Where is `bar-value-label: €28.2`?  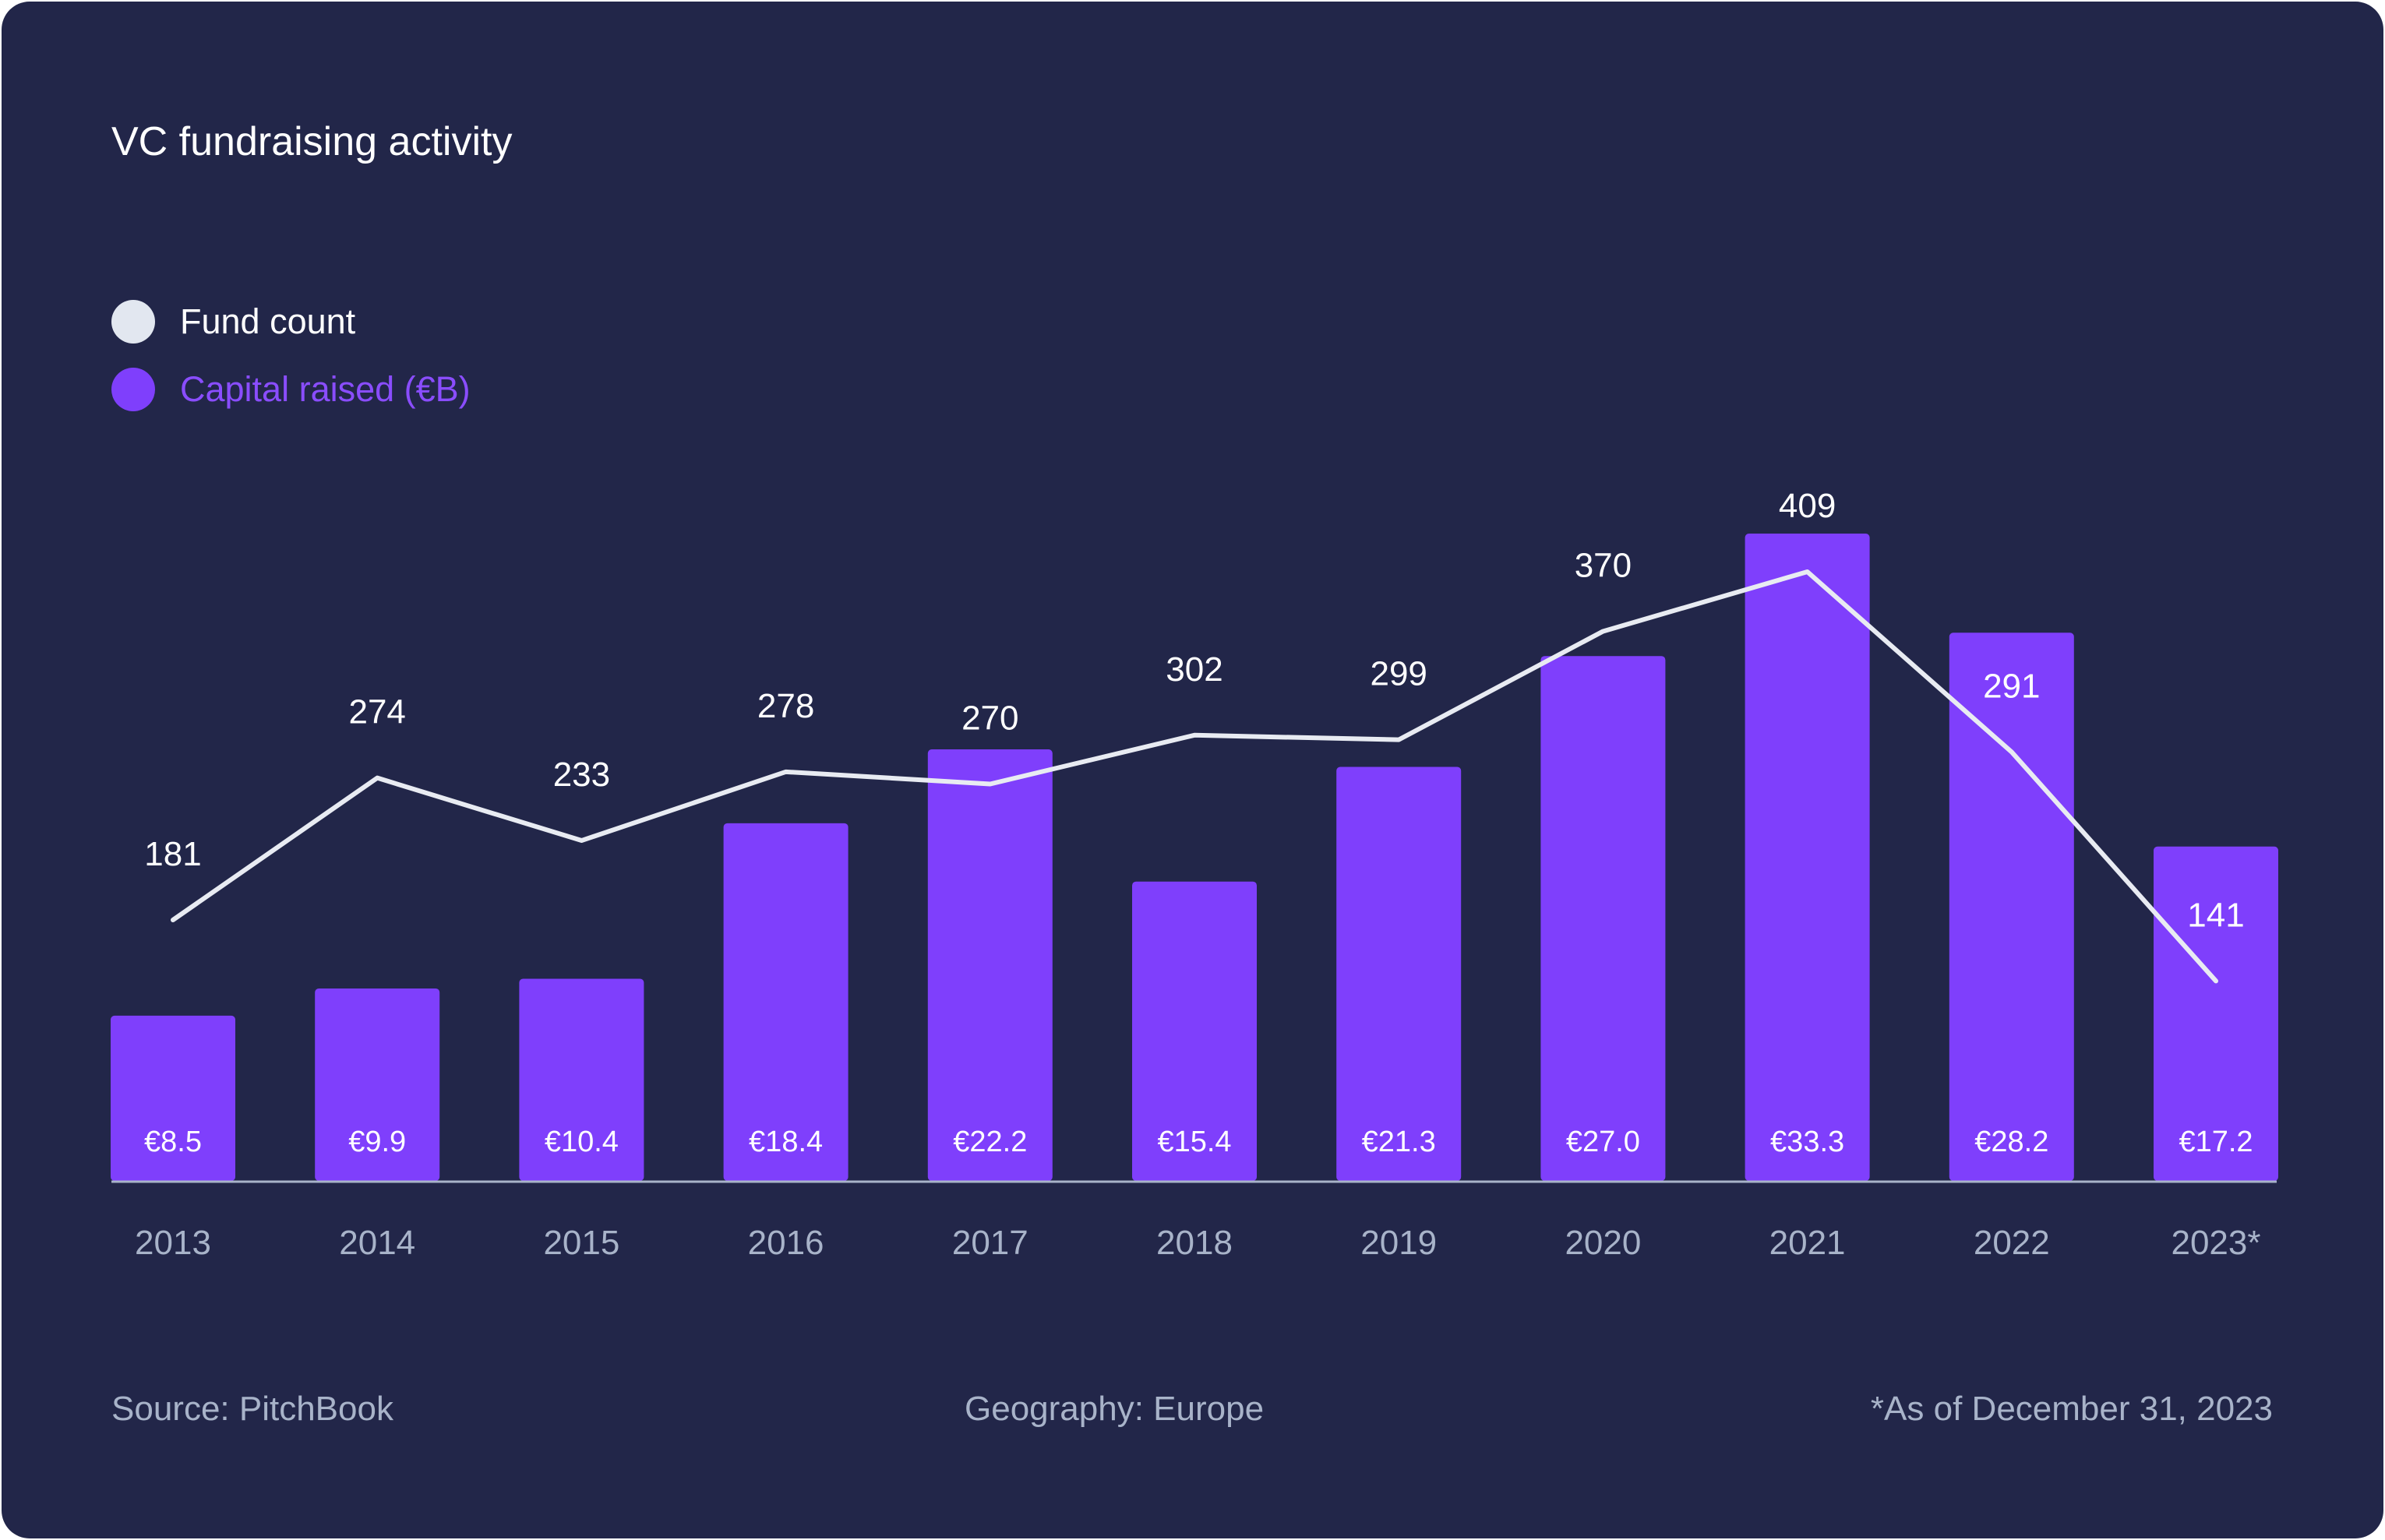 bar-value-label: €28.2 is located at coordinates (2011, 1142).